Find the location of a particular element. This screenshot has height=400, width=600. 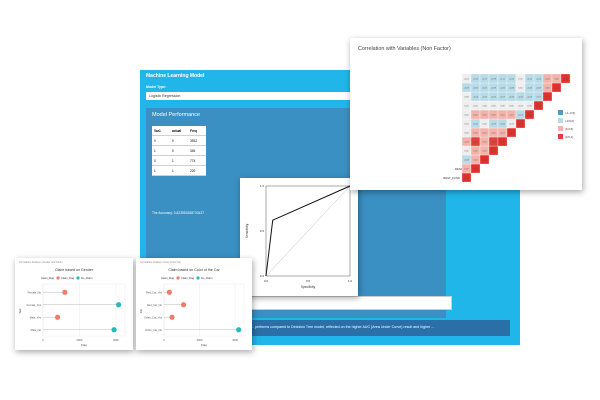

chart-caption: Correlation between Color of the Car is located at coordinates (160, 262).